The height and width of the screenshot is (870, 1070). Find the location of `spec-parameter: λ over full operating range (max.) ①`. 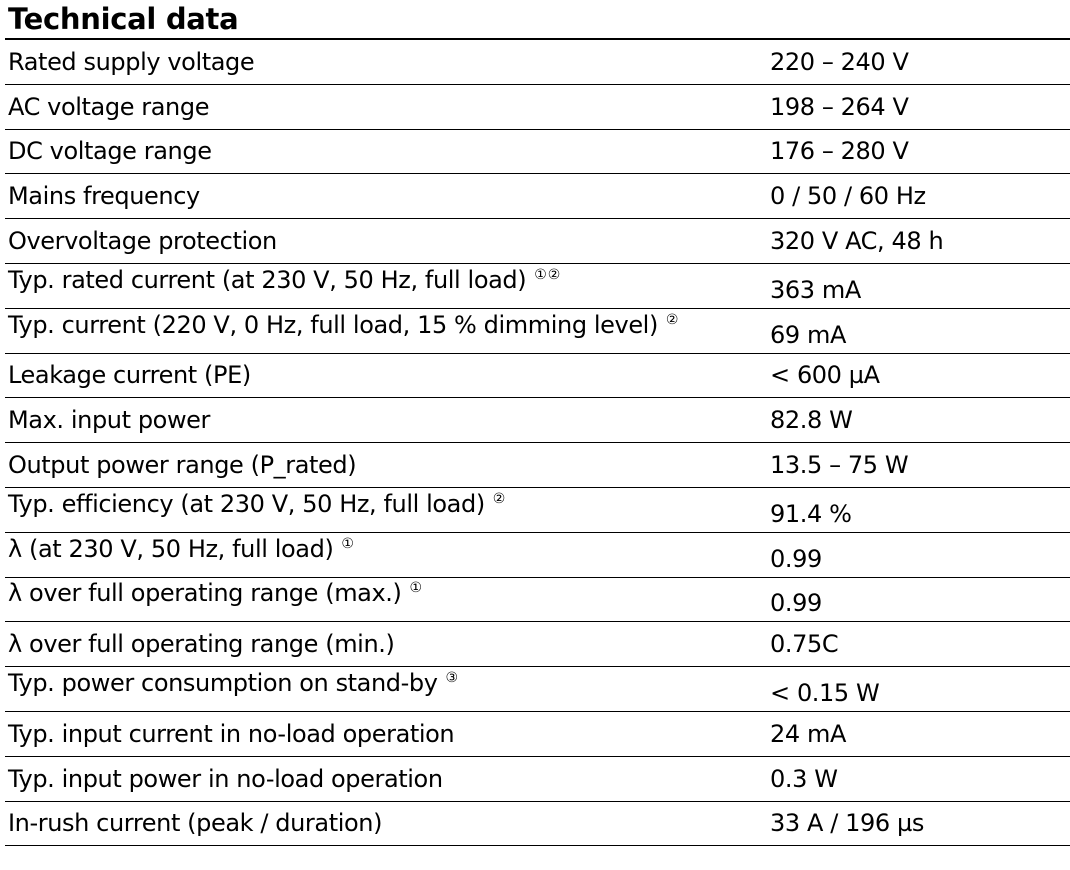

spec-parameter: λ over full operating range (max.) ① is located at coordinates (215, 590).